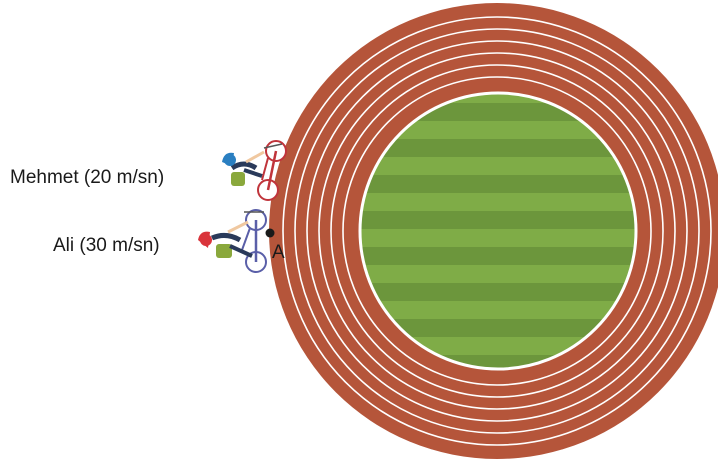  Describe the element at coordinates (278, 252) in the screenshot. I see `point-a-label: A` at that location.